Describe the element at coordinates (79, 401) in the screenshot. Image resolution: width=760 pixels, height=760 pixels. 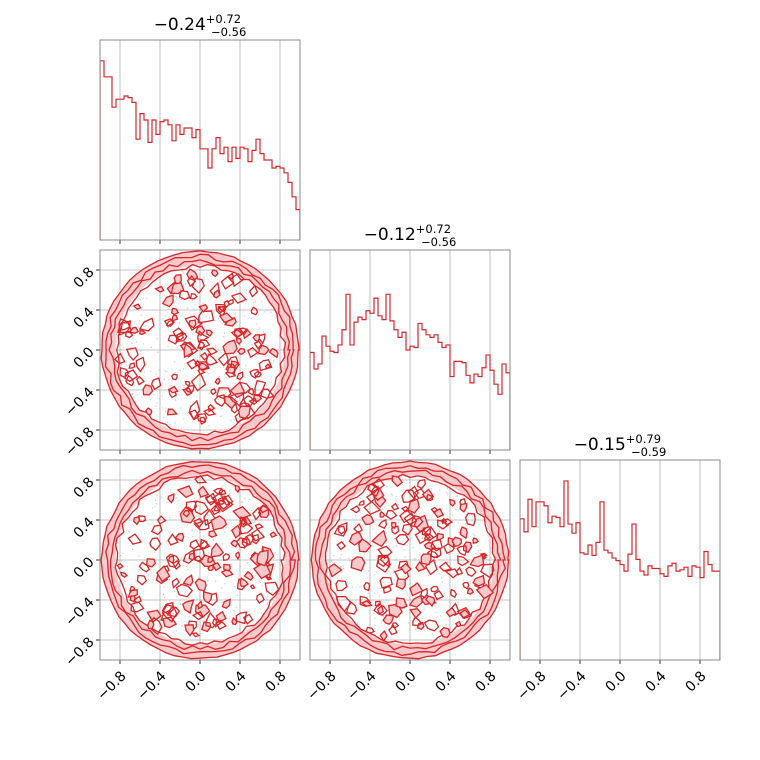
I see `y-tick-label: −0.4` at that location.